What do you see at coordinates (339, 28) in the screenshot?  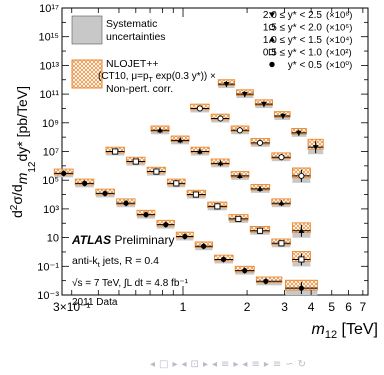 I see `legend-factor: (×10⁶)` at bounding box center [339, 28].